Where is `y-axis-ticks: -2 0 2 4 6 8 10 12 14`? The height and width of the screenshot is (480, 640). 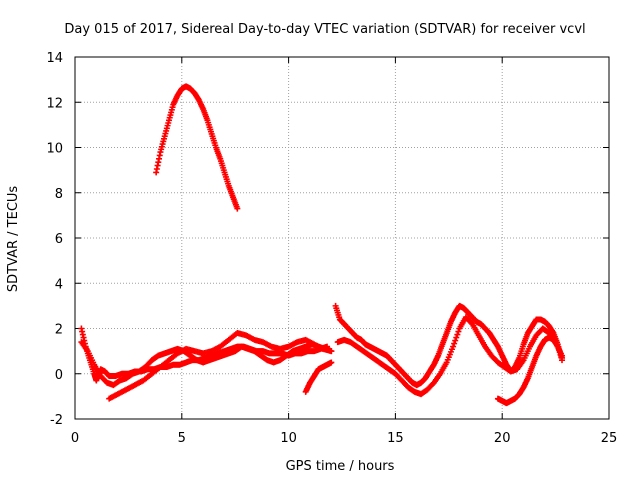
y-axis-ticks: -2 0 2 4 6 8 10 12 14 is located at coordinates (54, 239).